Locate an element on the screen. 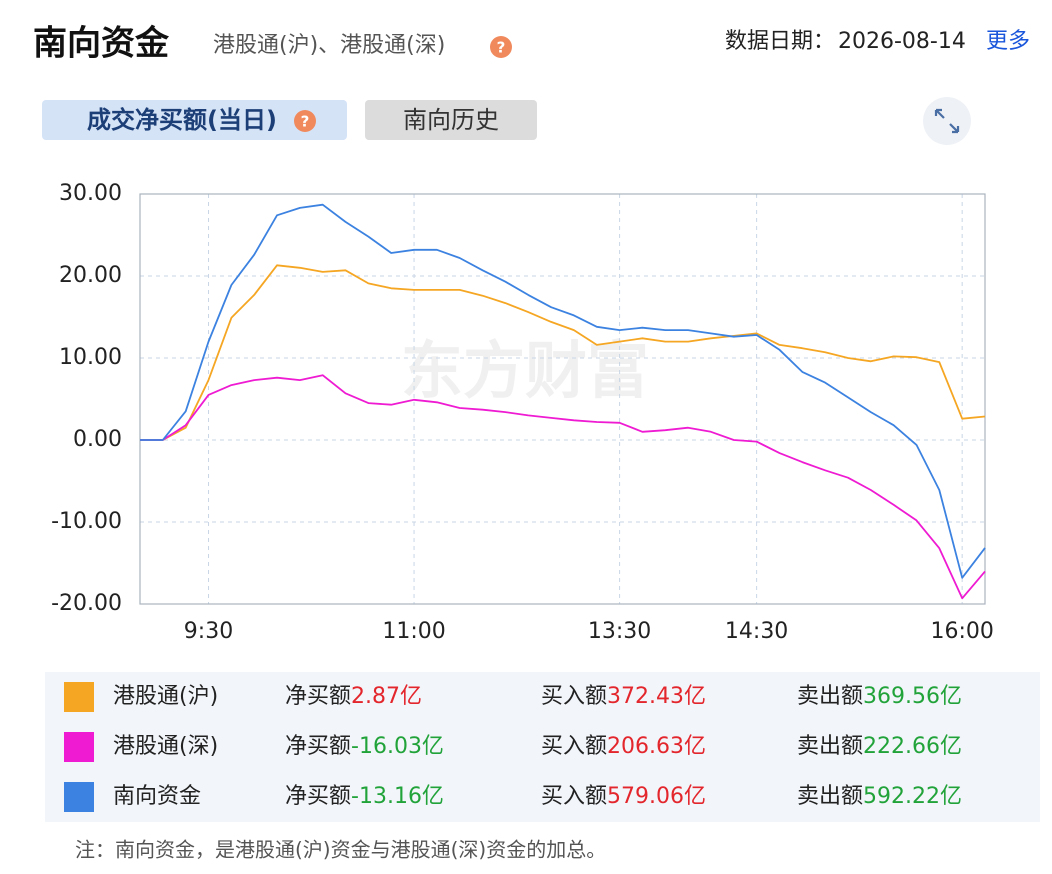 The image size is (1052, 874). subtitle: 港股通(沪)、港股通(深) is located at coordinates (329, 45).